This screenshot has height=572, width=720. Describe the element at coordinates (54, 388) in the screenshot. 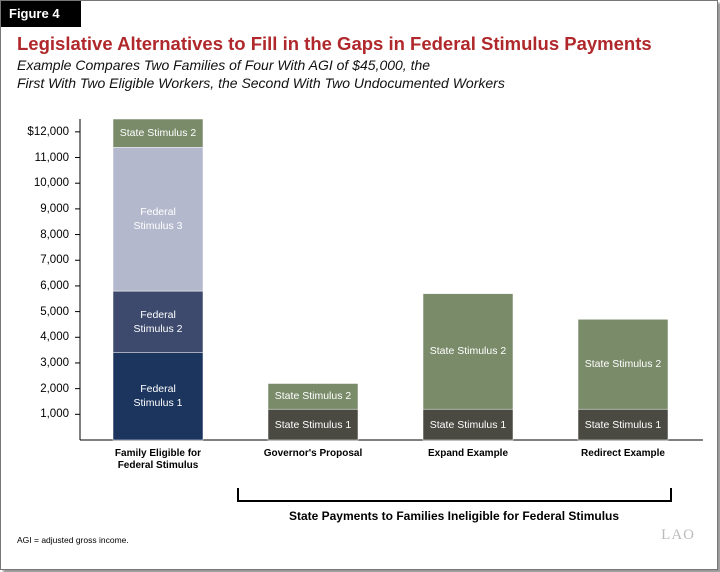

I see `y-tick-label: 2,000` at that location.